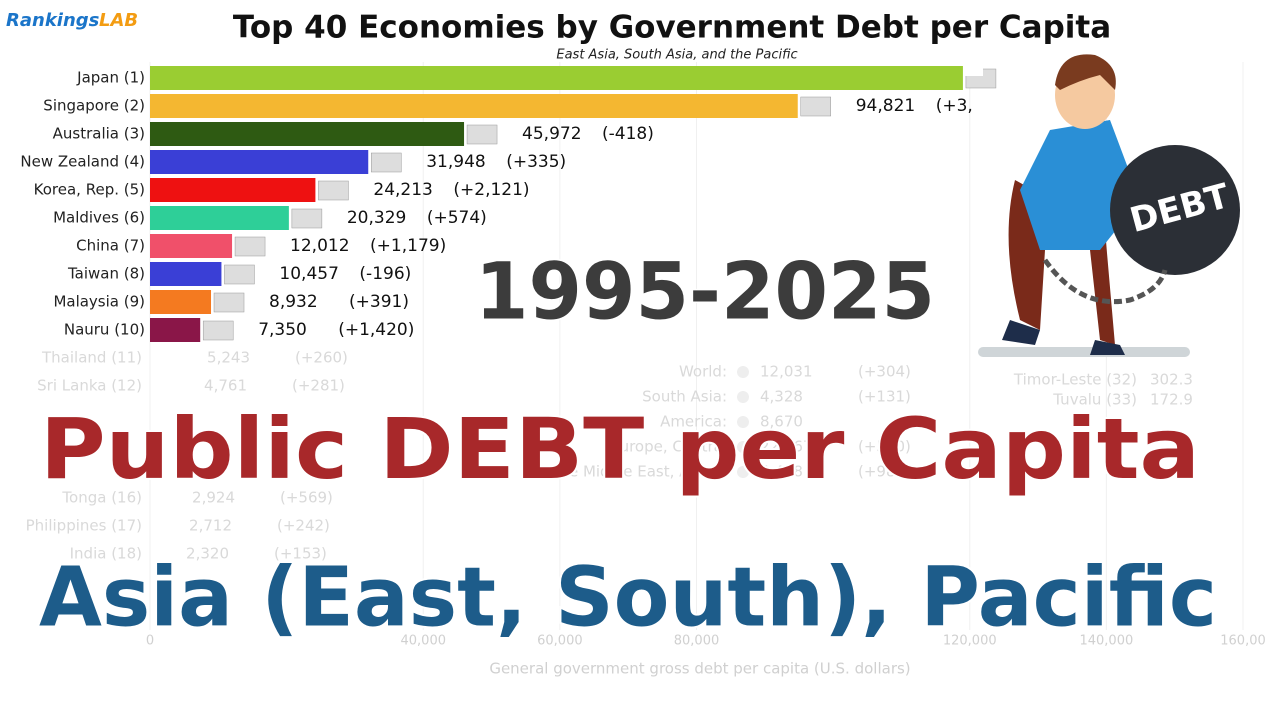  Describe the element at coordinates (697, 641) in the screenshot. I see `x-tick-label: 80,000` at that location.